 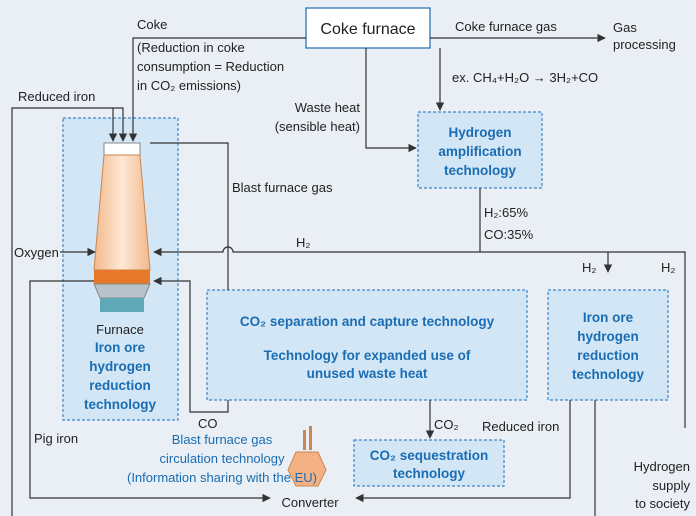 I want to click on co2: CO₂, so click(x=446, y=424).